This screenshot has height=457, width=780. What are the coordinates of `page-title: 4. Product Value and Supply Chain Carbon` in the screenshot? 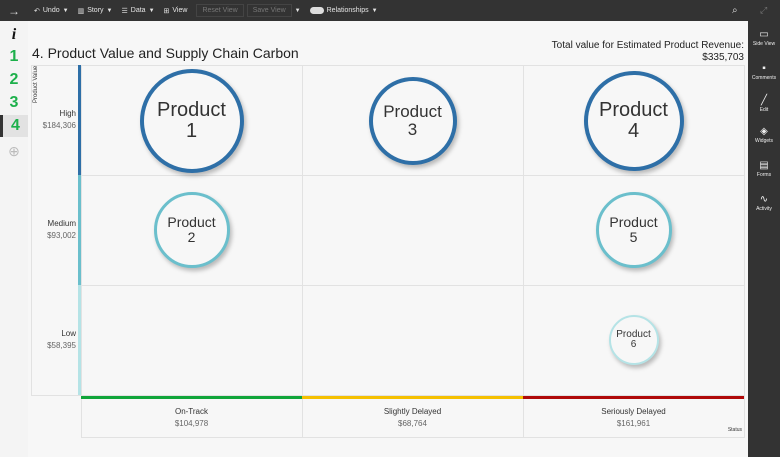 It's located at (165, 53).